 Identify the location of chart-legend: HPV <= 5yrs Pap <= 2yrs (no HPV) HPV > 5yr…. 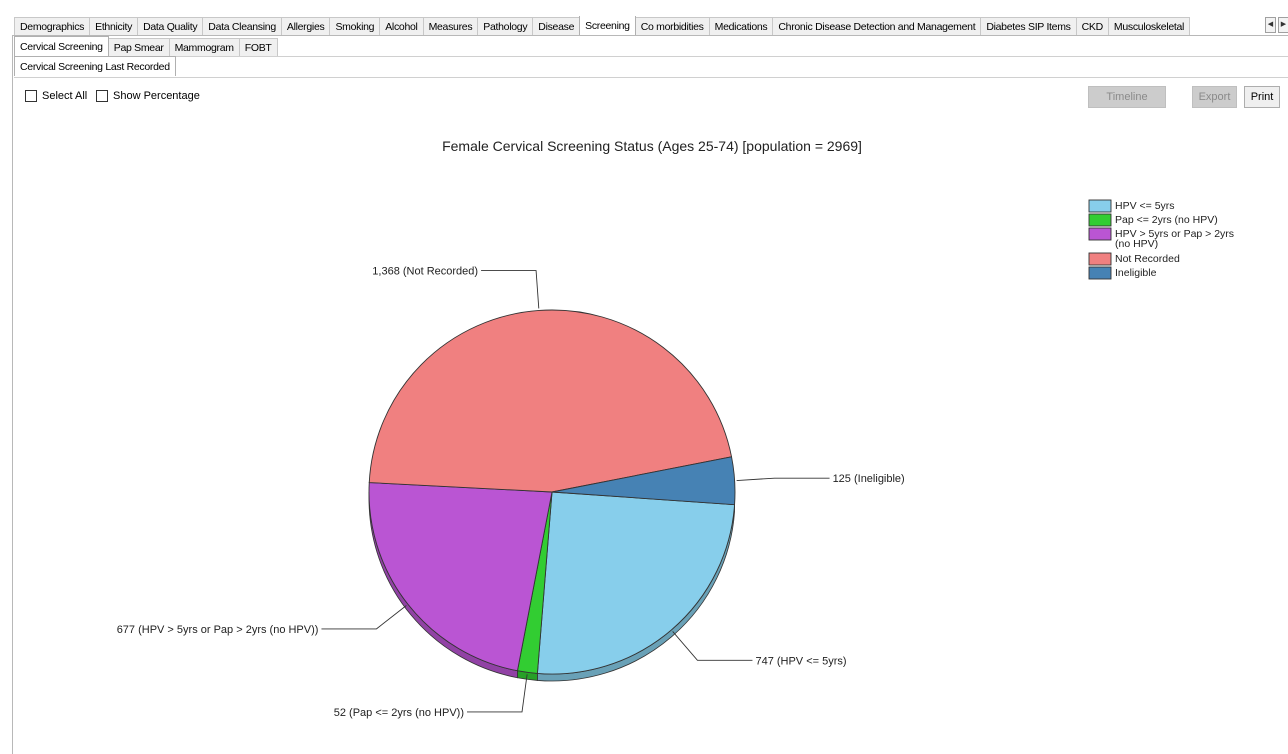
(1161, 239).